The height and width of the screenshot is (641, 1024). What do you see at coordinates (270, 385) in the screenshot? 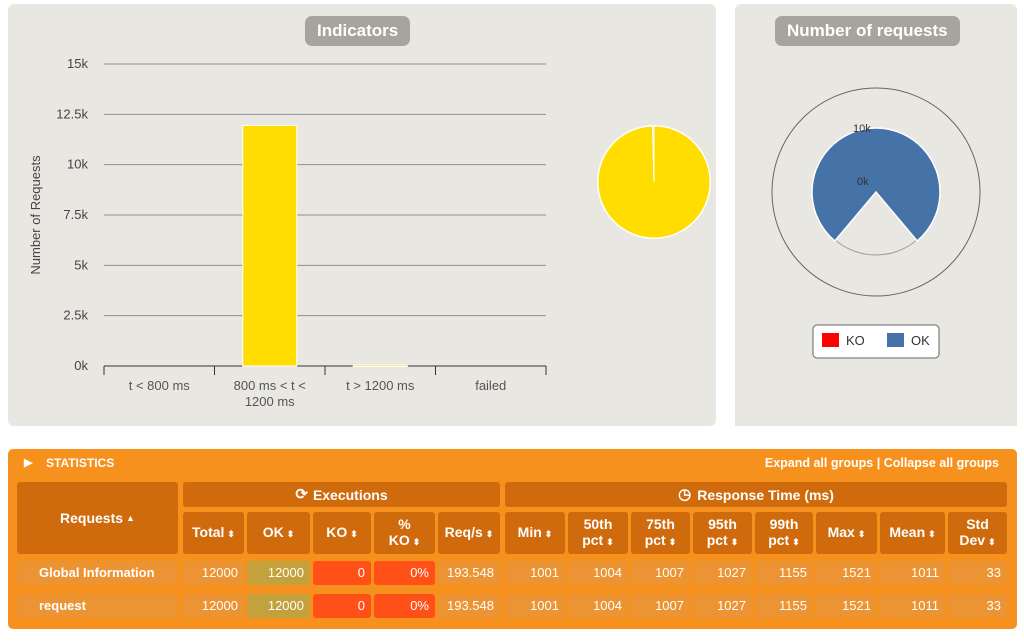
I see `x-tick-label: 800 ms < t <` at bounding box center [270, 385].